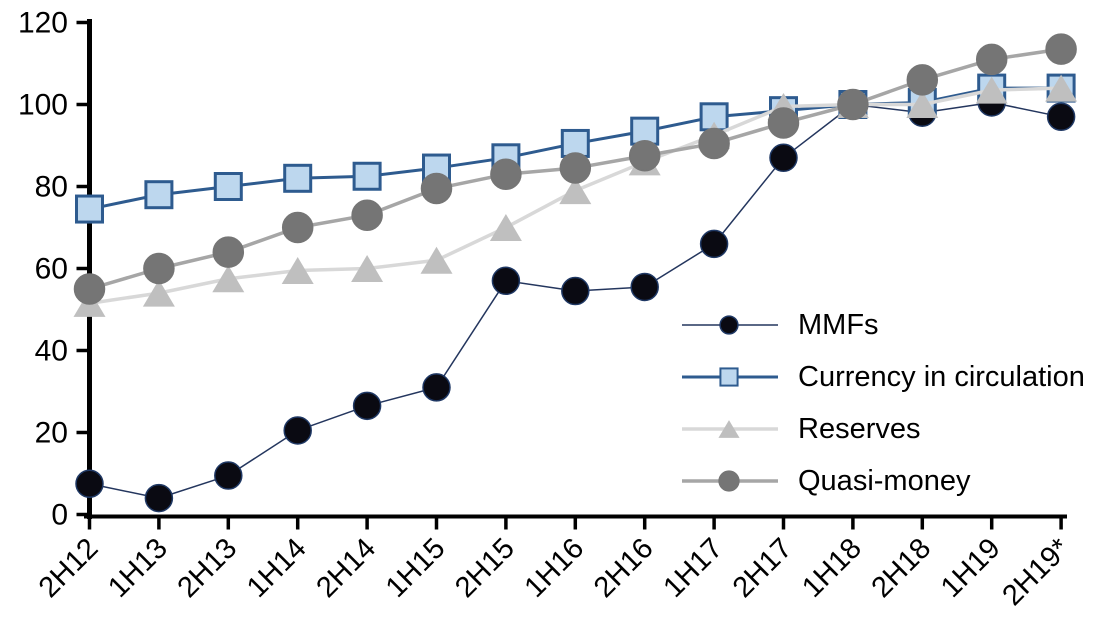 This screenshot has height=640, width=1119. I want to click on y-tick-label: 120, so click(43, 23).